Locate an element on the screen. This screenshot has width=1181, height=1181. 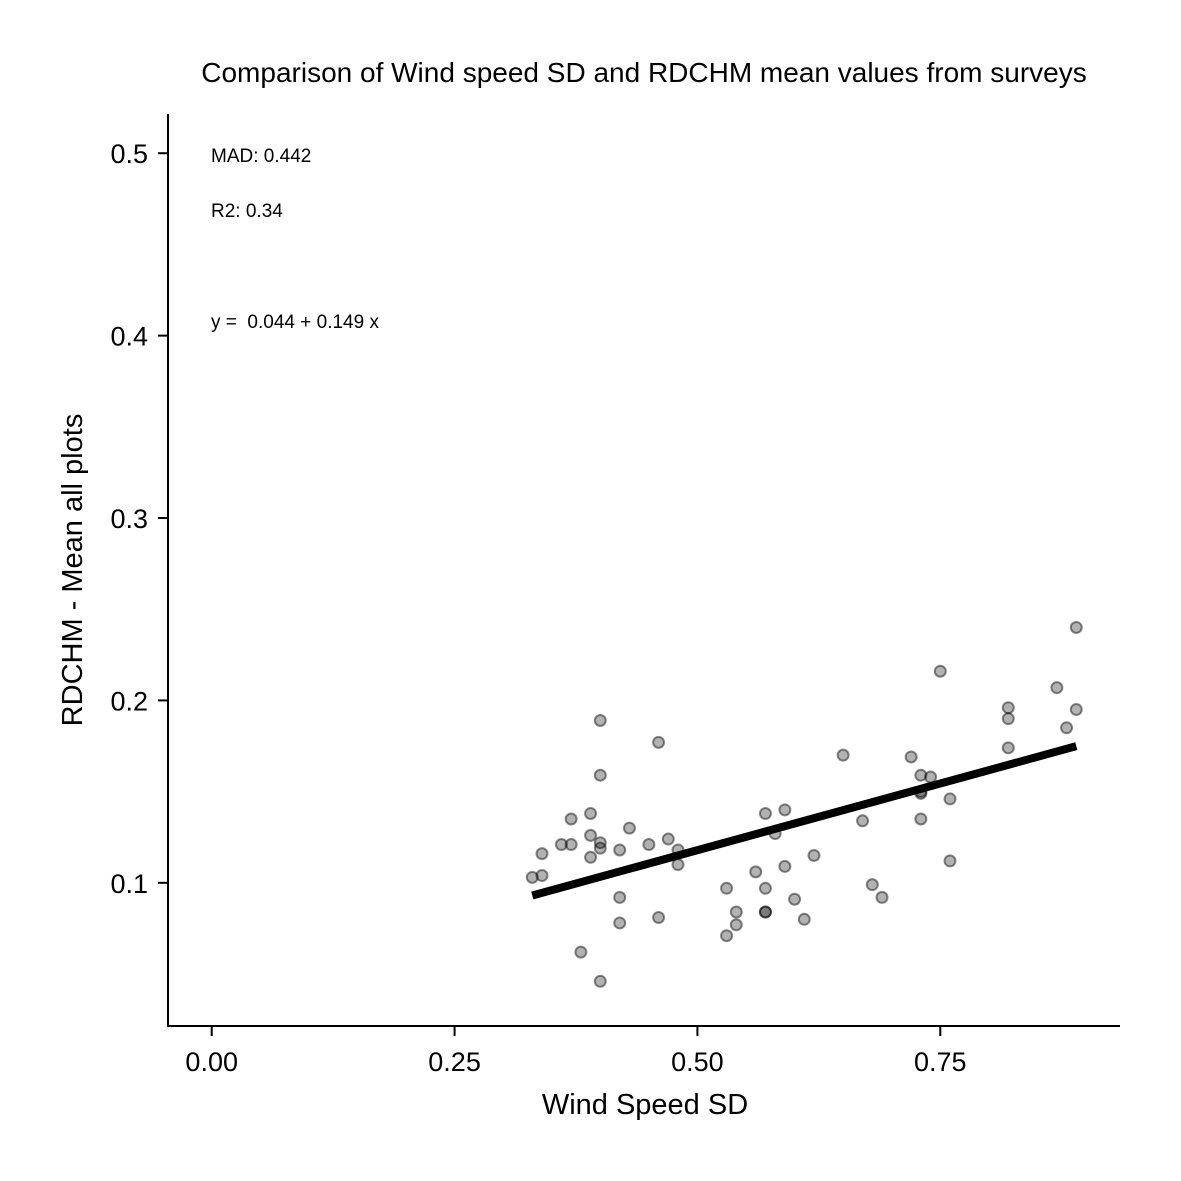
x-axis-label: Wind Speed SD is located at coordinates (645, 1105).